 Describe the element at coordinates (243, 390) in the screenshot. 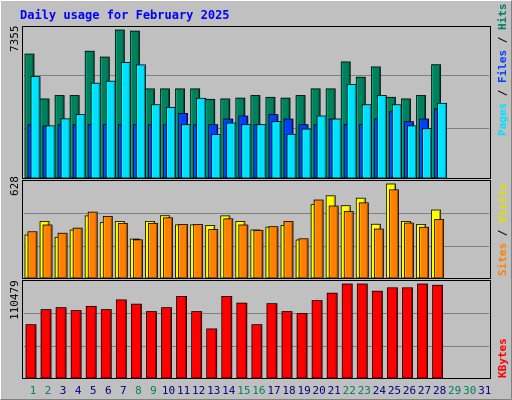

I see `x-axis-label-day-15: 15` at that location.